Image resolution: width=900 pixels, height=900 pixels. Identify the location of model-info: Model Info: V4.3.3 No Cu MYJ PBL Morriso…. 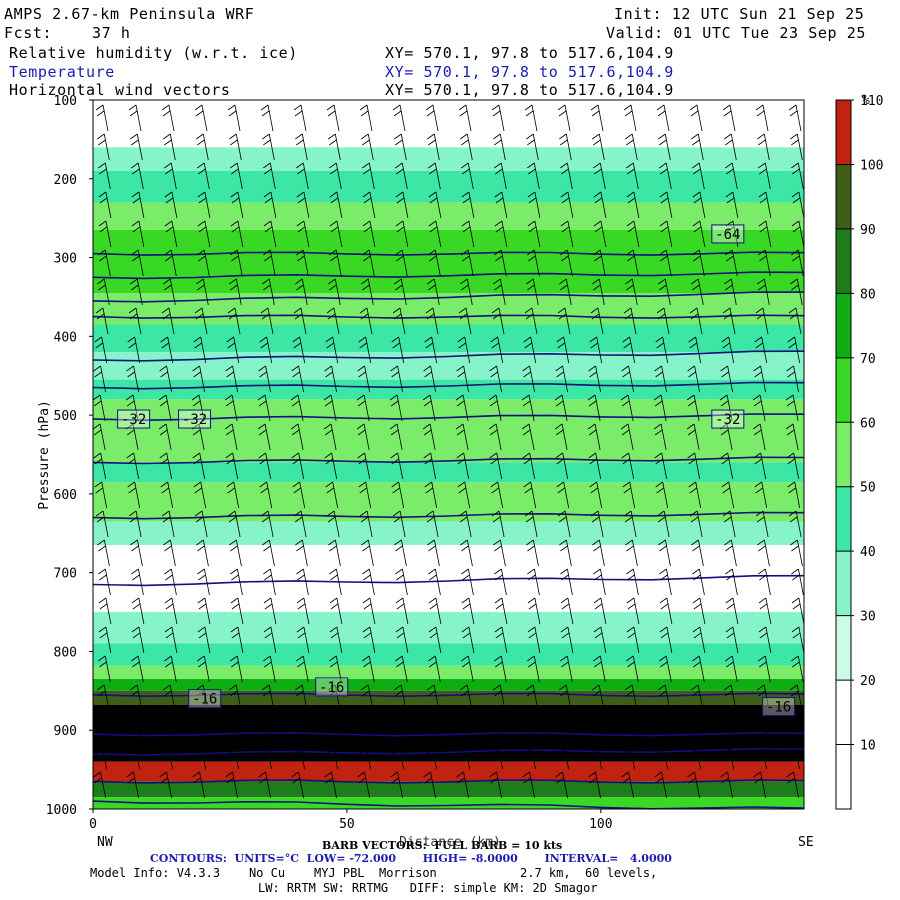
(263, 873).